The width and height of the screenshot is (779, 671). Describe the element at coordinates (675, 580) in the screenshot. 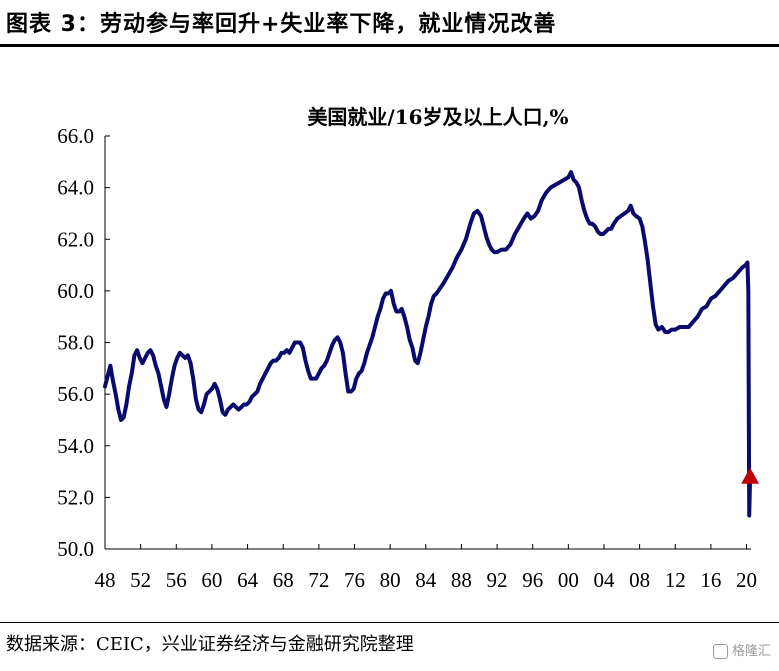

I see `x-tick-label: 12` at that location.